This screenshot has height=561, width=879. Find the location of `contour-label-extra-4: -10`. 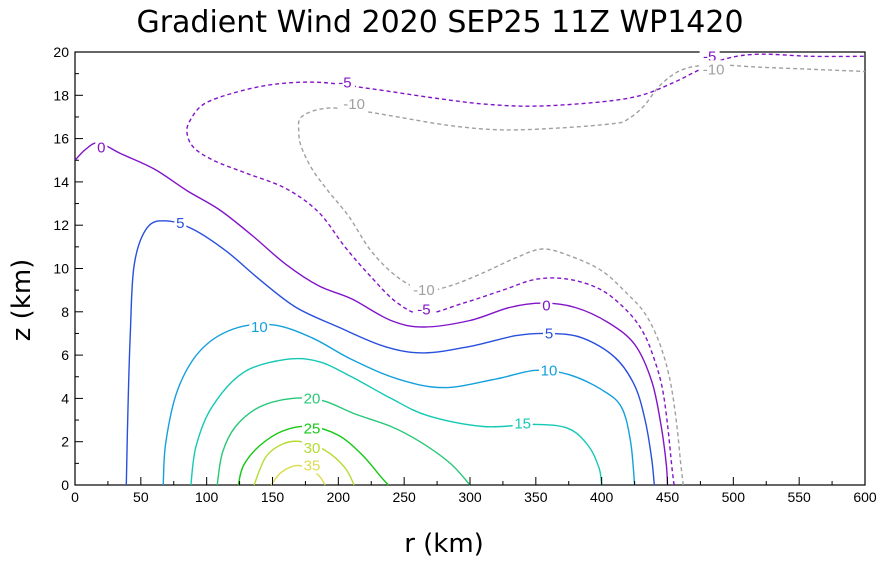

contour-label-extra-4: -10 is located at coordinates (424, 290).